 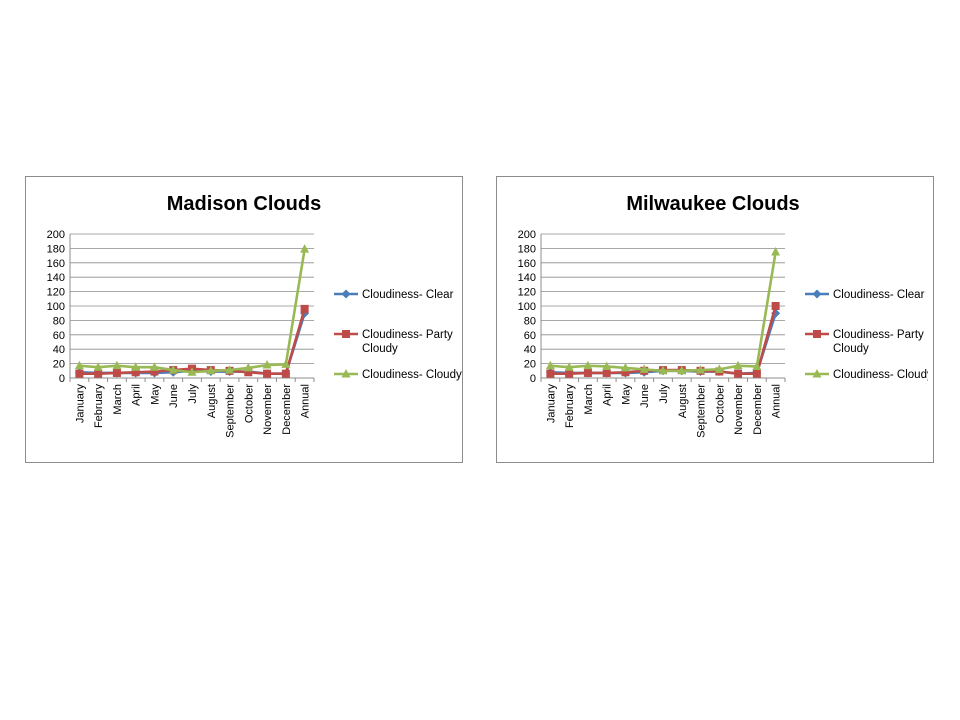 What do you see at coordinates (739, 409) in the screenshot?
I see `x-tick-label: November` at bounding box center [739, 409].